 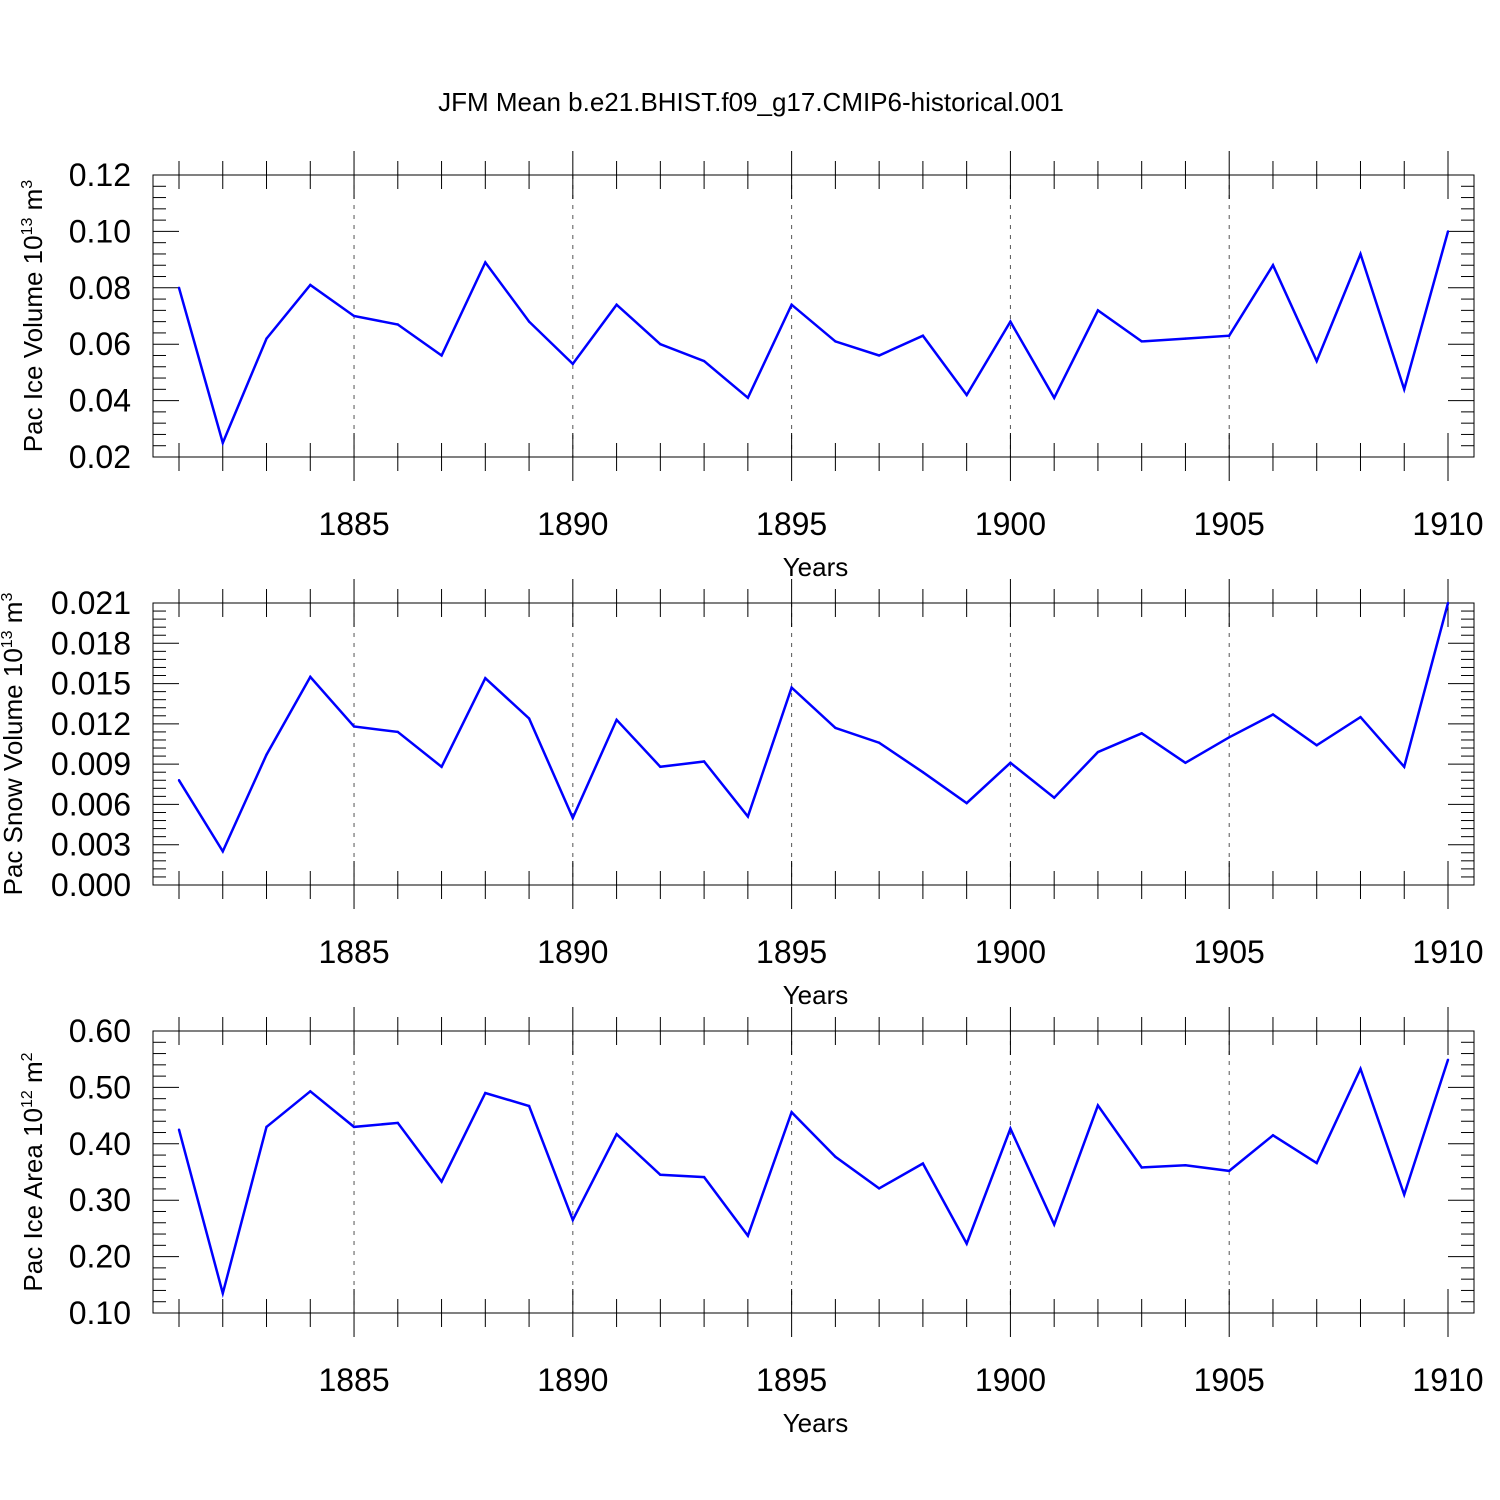 I want to click on y-tick-label: 0.006, so click(x=91, y=804).